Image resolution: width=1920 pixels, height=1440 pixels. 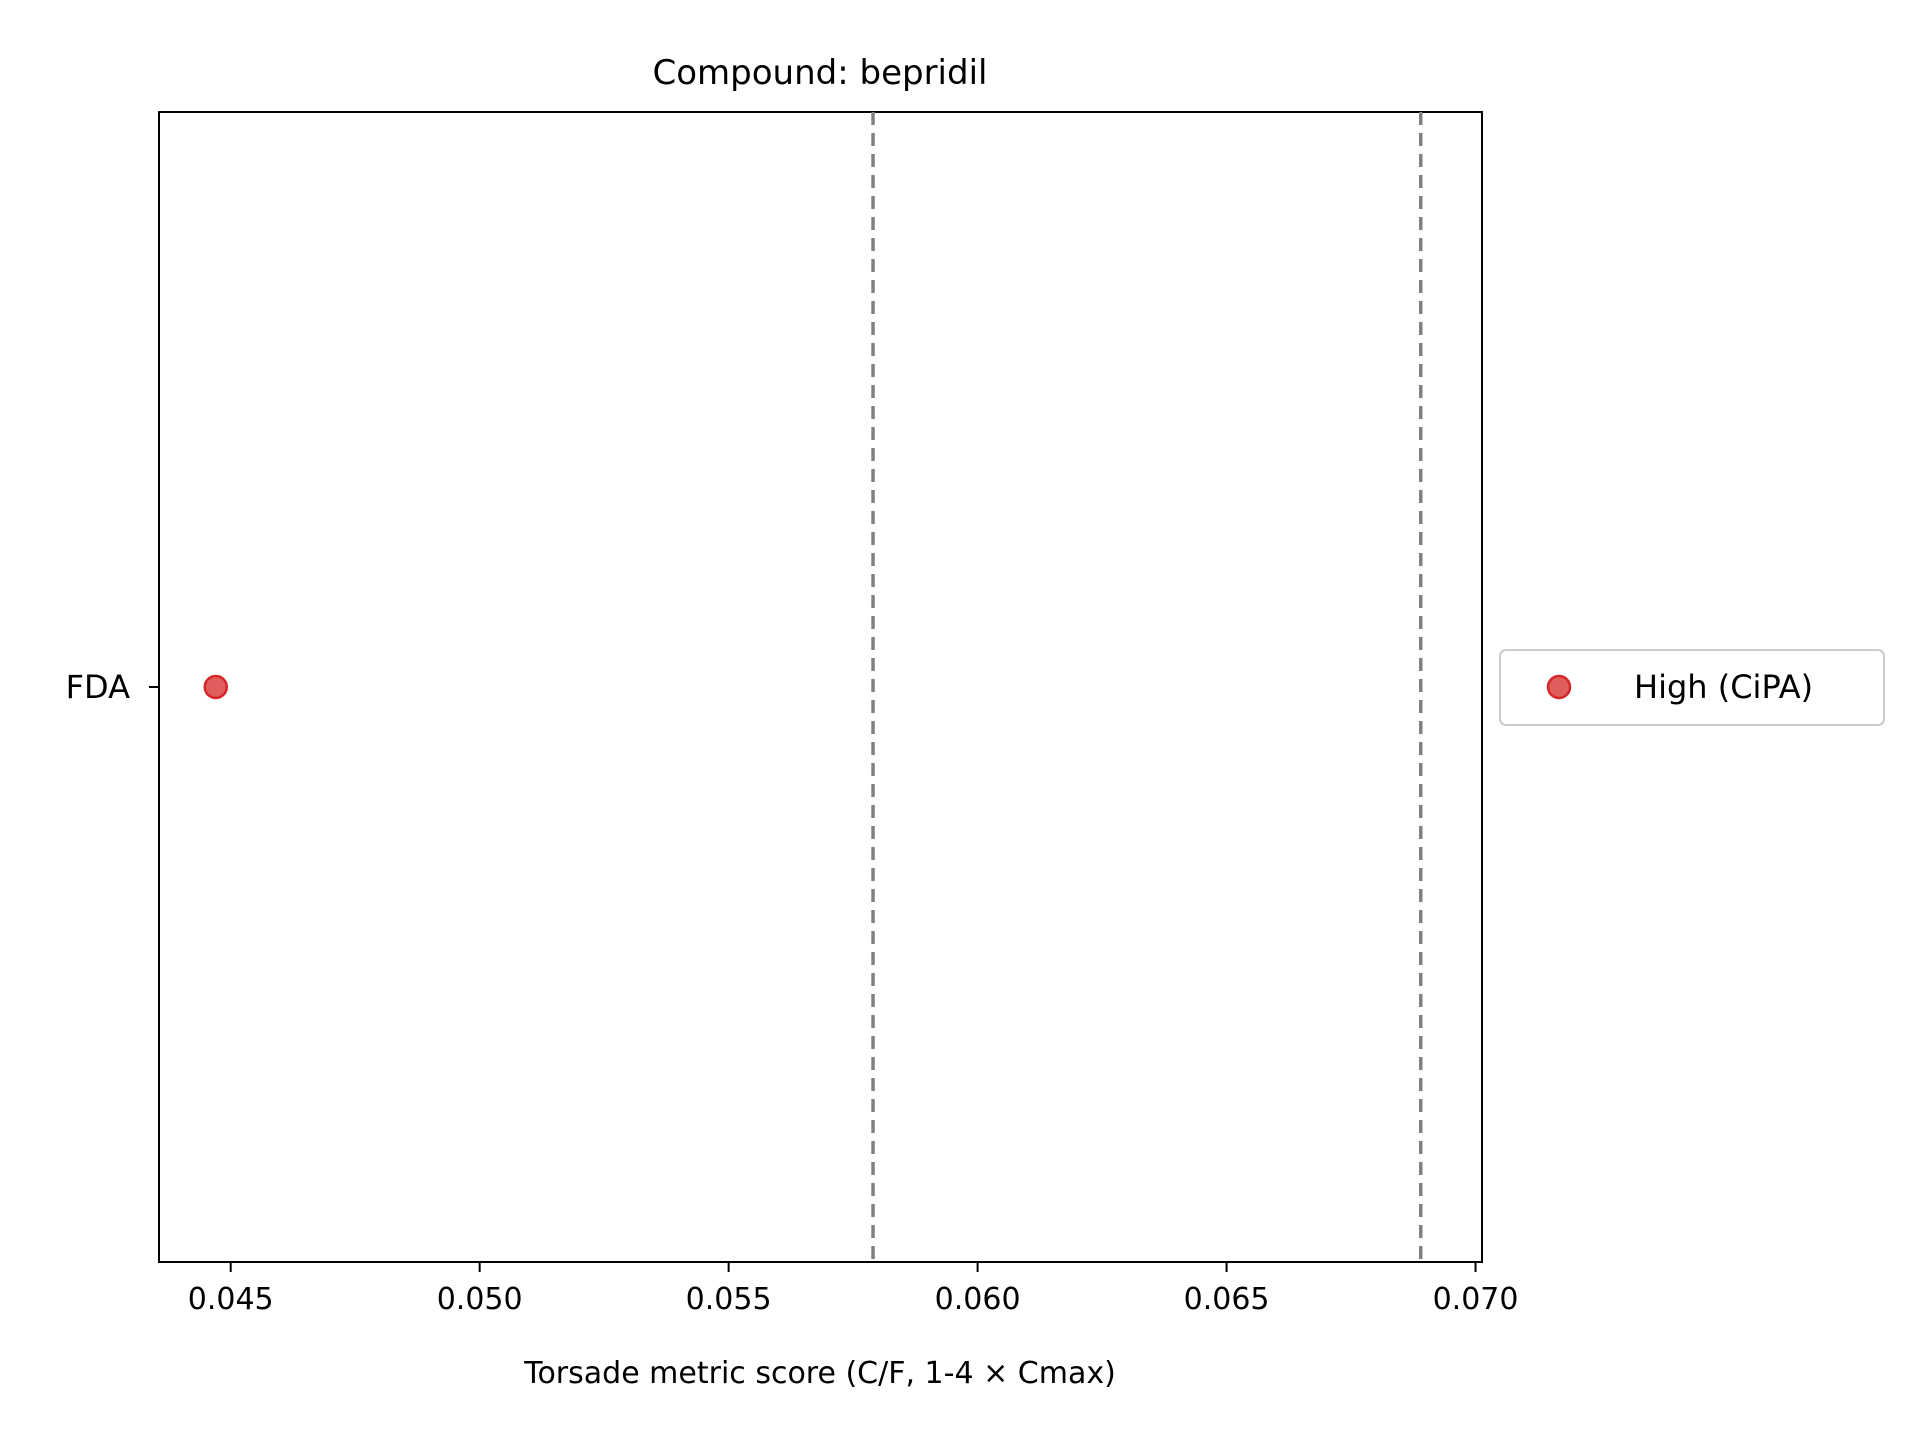 I want to click on x-axis-ticks: 0.045 0.050 0.055 0.060 0.065 0.070, so click(x=853, y=1289).